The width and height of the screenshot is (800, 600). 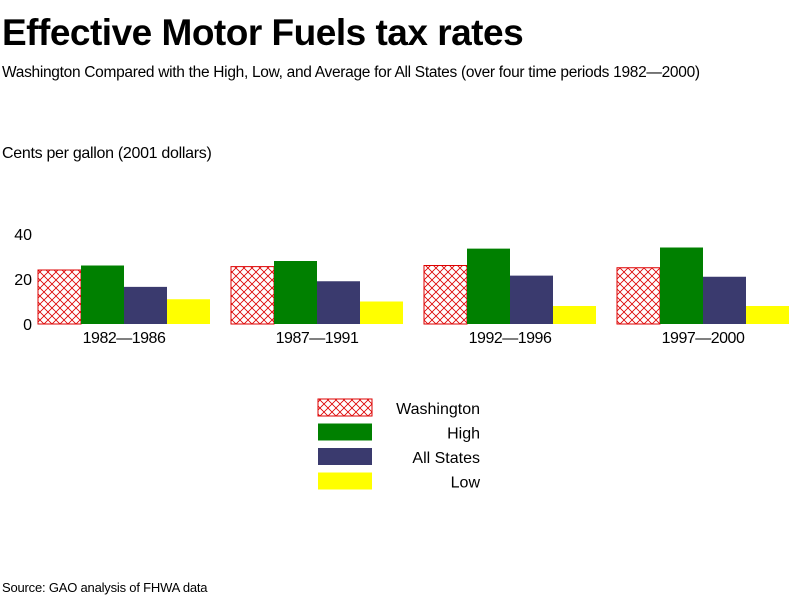 What do you see at coordinates (105, 587) in the screenshot?
I see `source-note: Source: GAO analysis of FHWA data` at bounding box center [105, 587].